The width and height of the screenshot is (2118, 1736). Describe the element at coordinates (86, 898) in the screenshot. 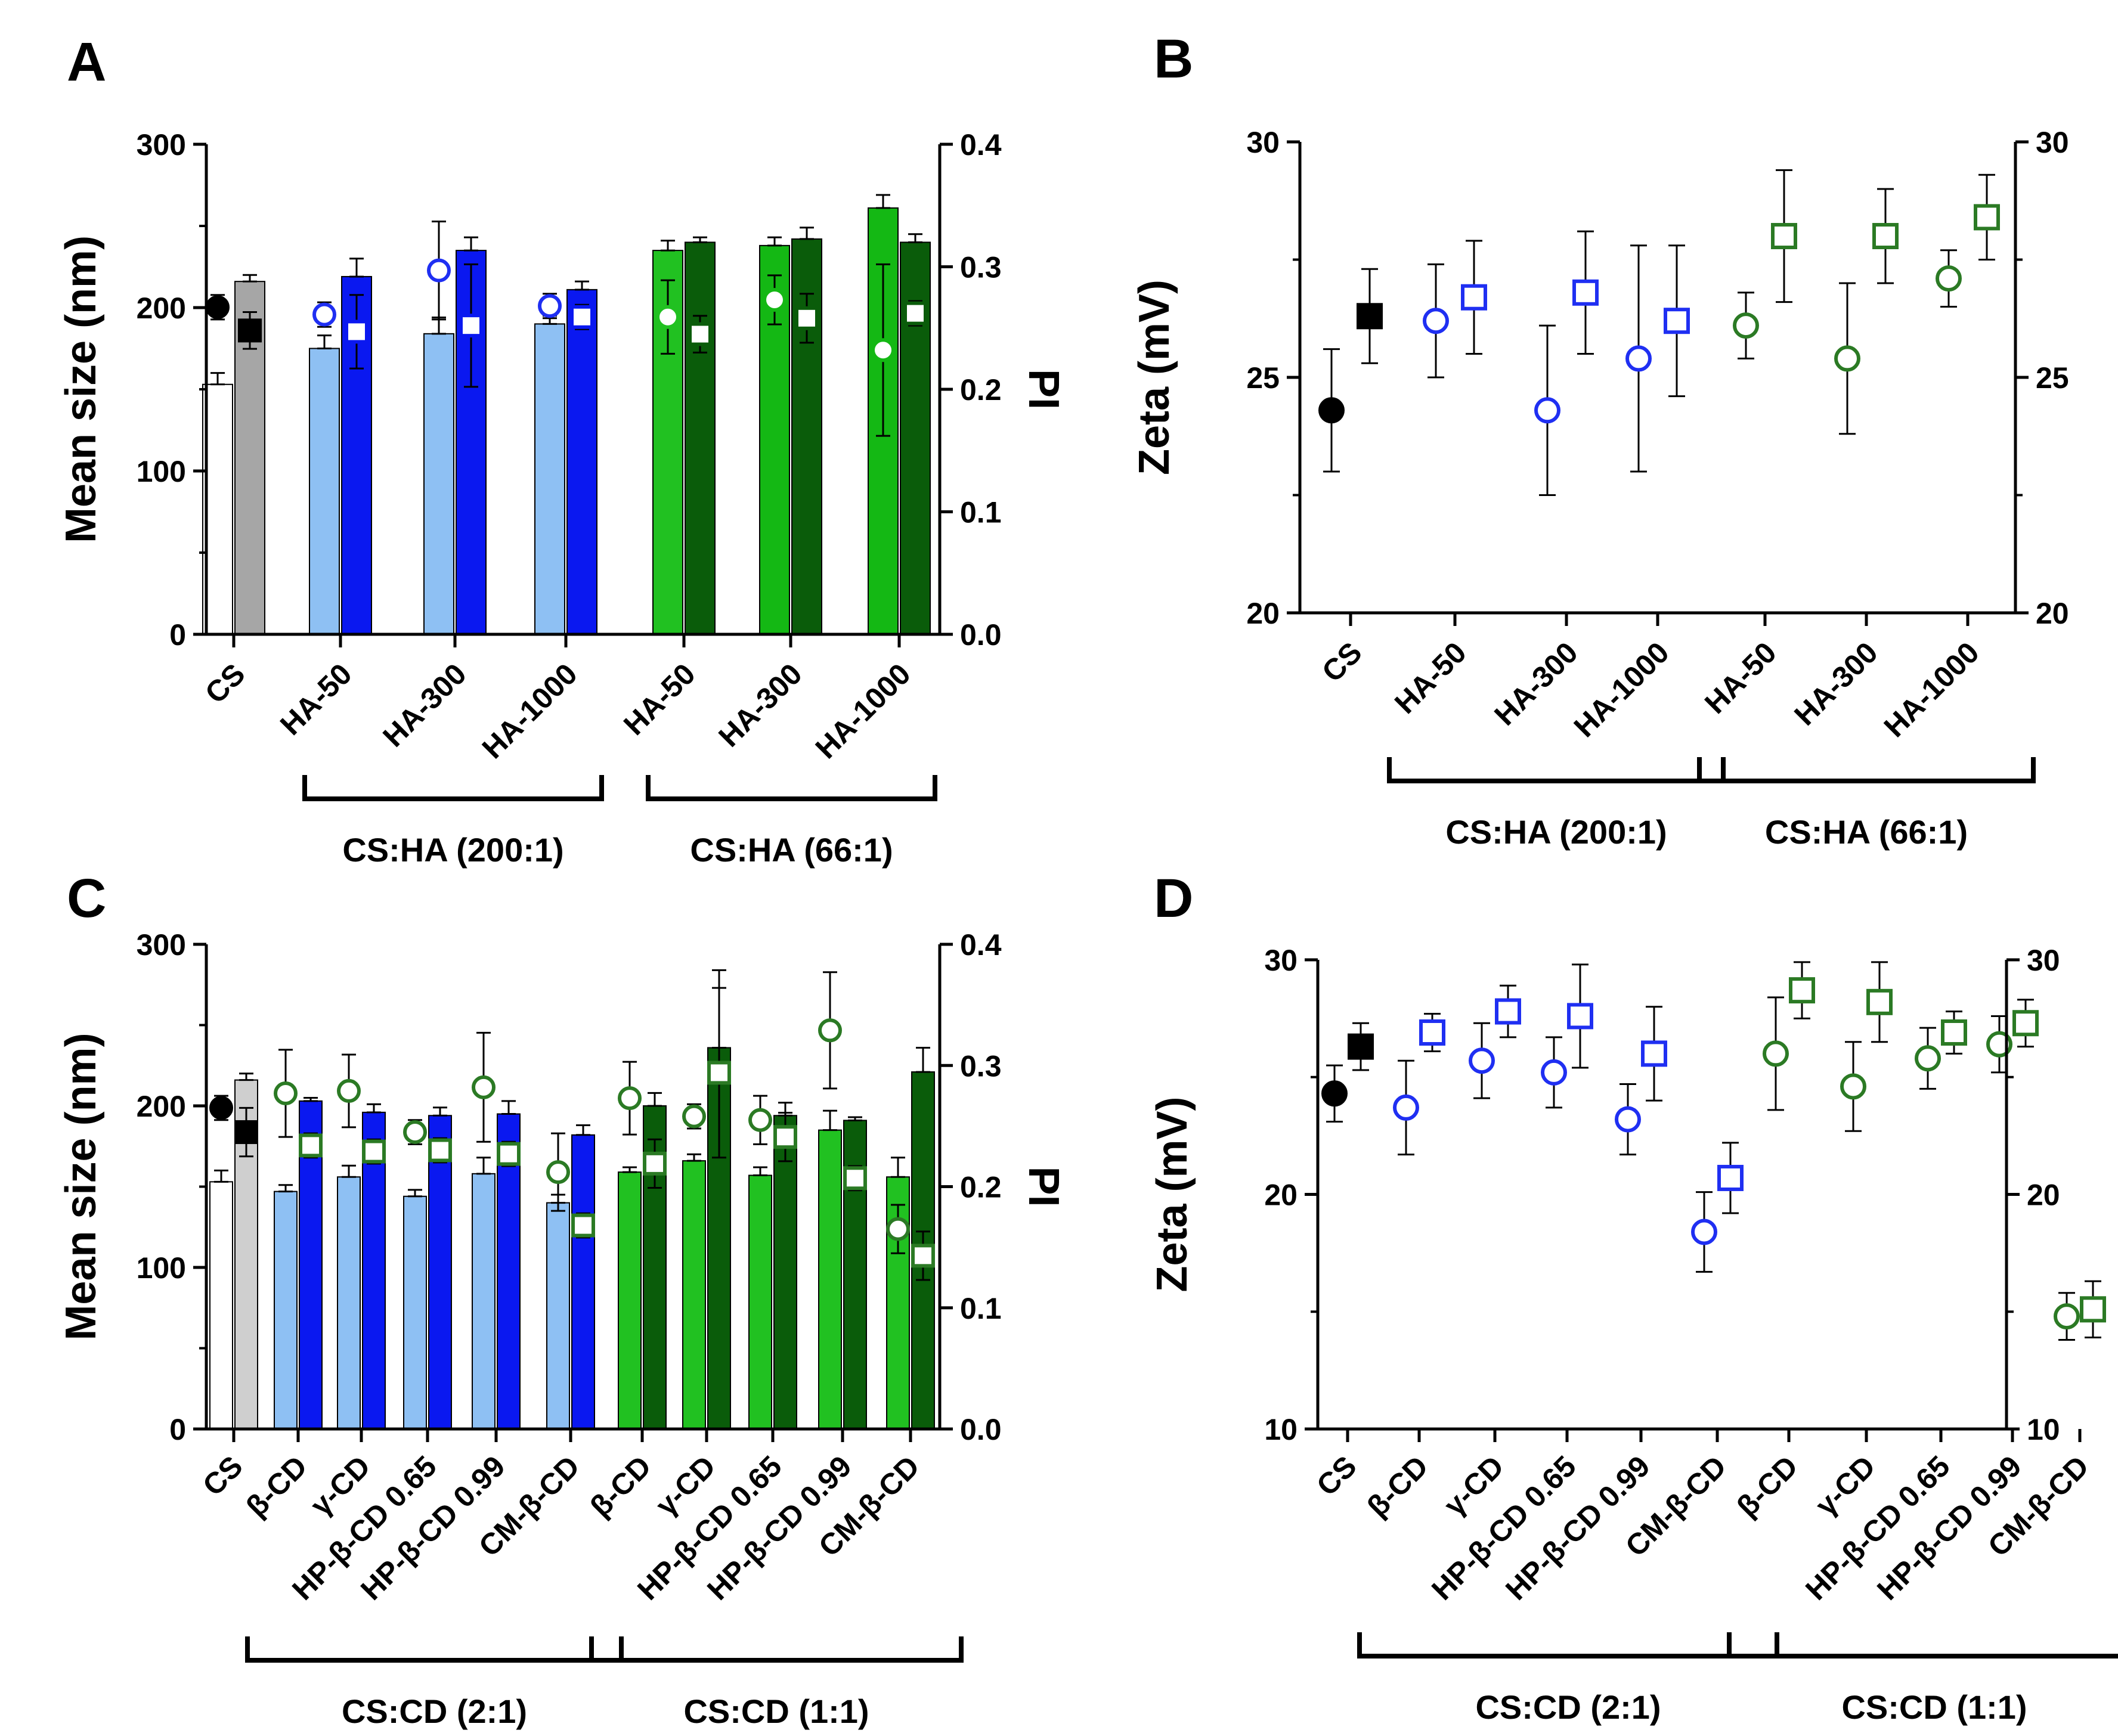

I see `panel-letter: C` at that location.